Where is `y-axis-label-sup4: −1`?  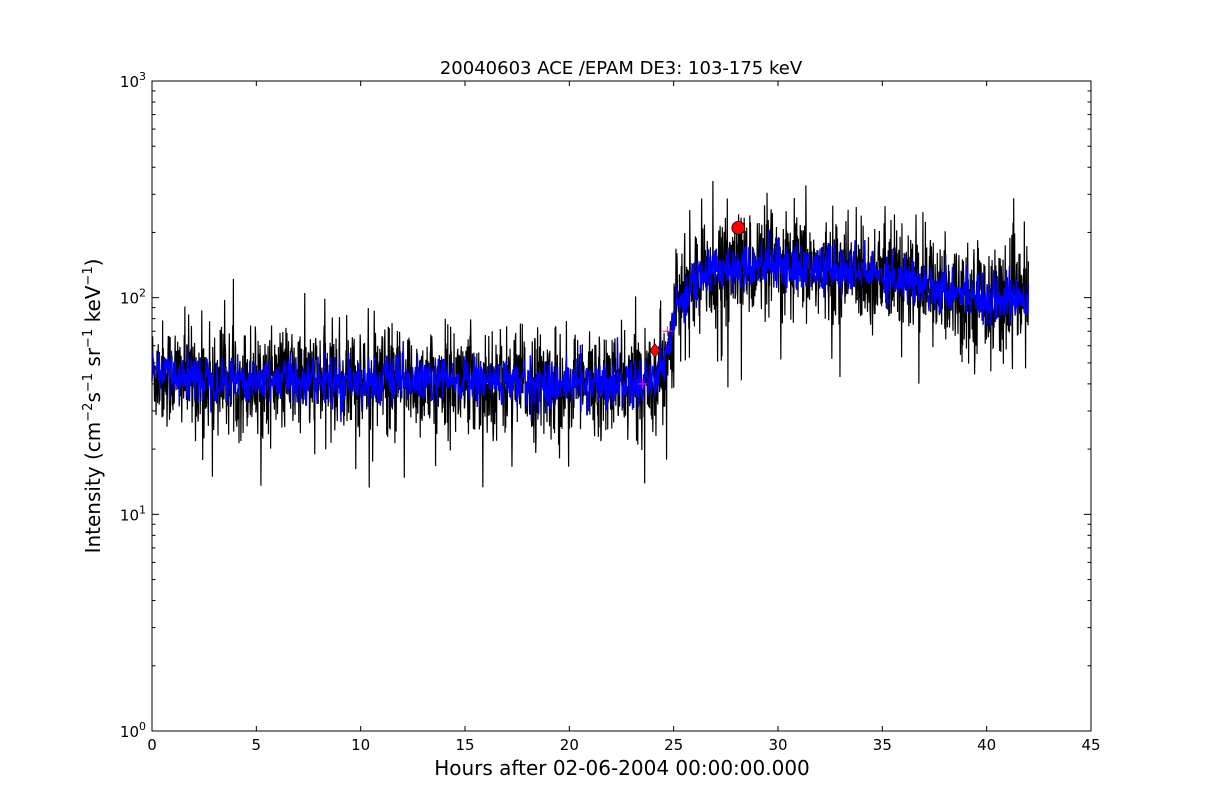 y-axis-label-sup4: −1 is located at coordinates (88, 275).